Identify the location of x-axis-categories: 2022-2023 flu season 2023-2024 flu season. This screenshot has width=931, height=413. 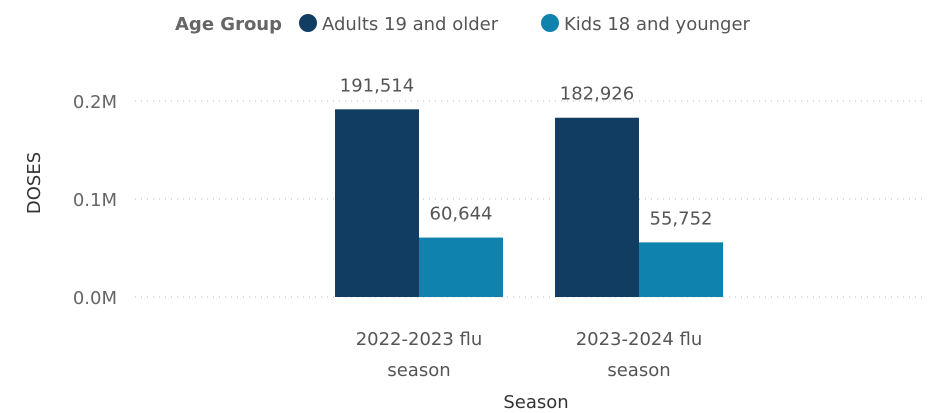
(529, 355).